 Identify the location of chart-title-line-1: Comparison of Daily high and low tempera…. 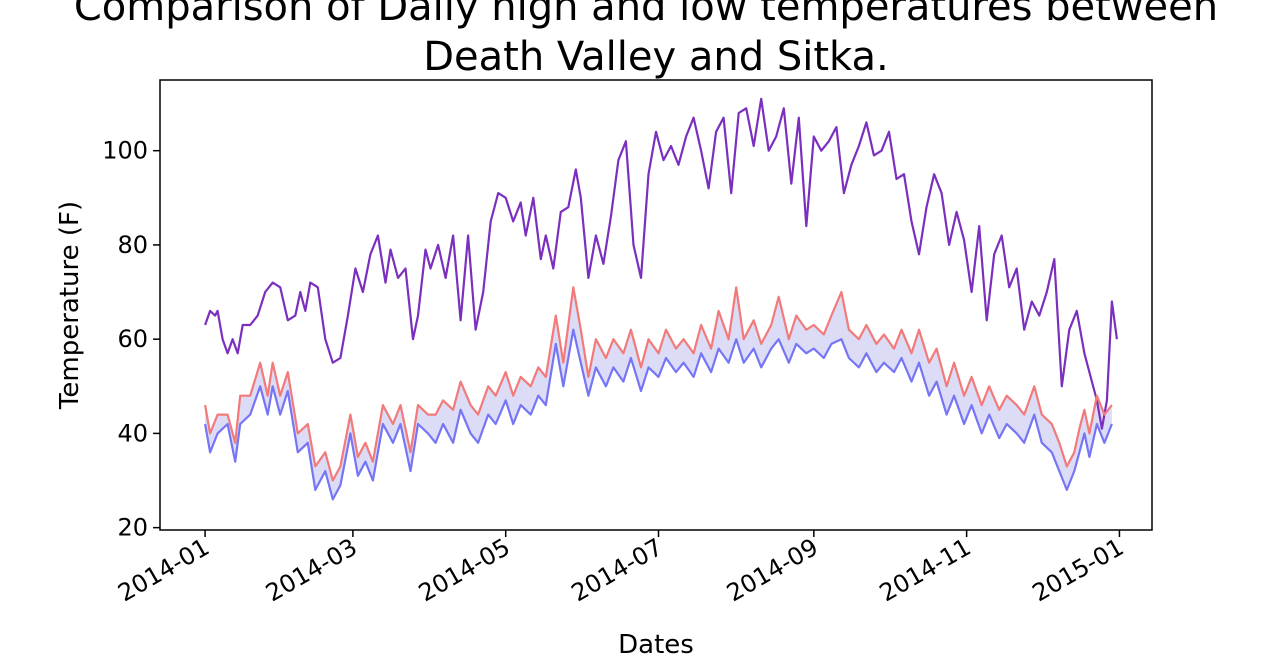
(646, 15).